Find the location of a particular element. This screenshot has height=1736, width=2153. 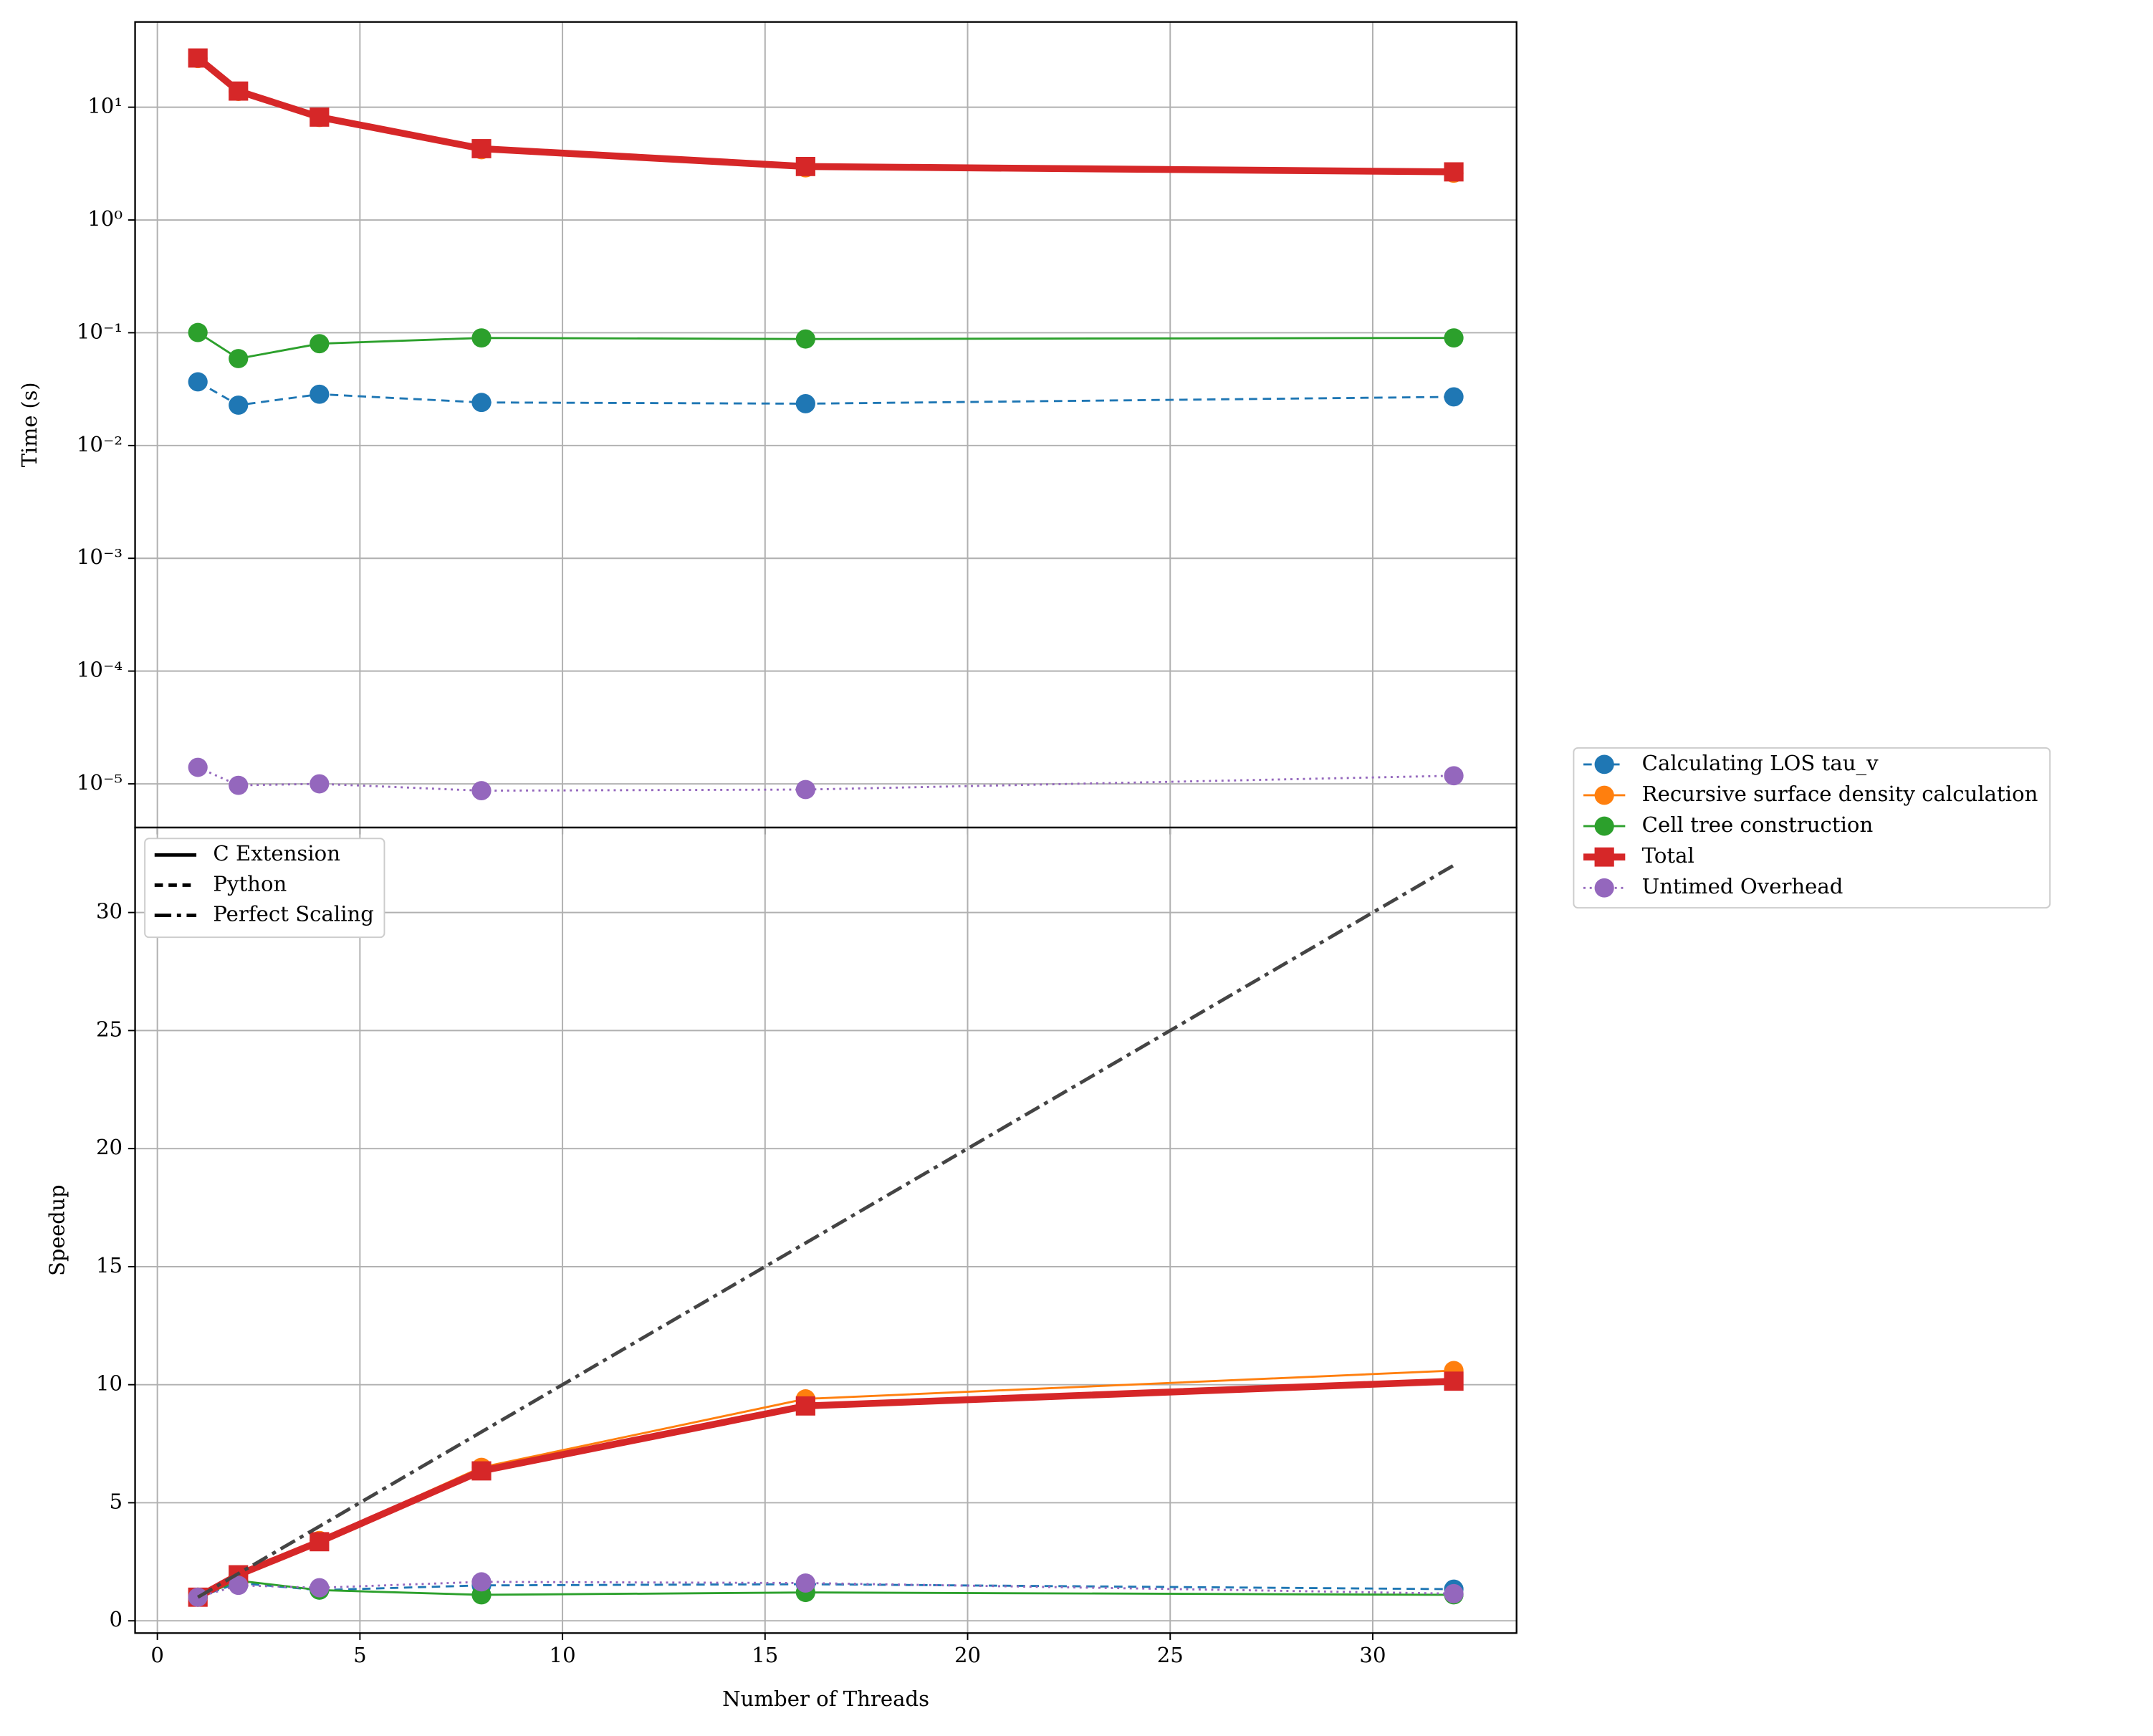

legend-label: Cell tree construction is located at coordinates (1758, 824).